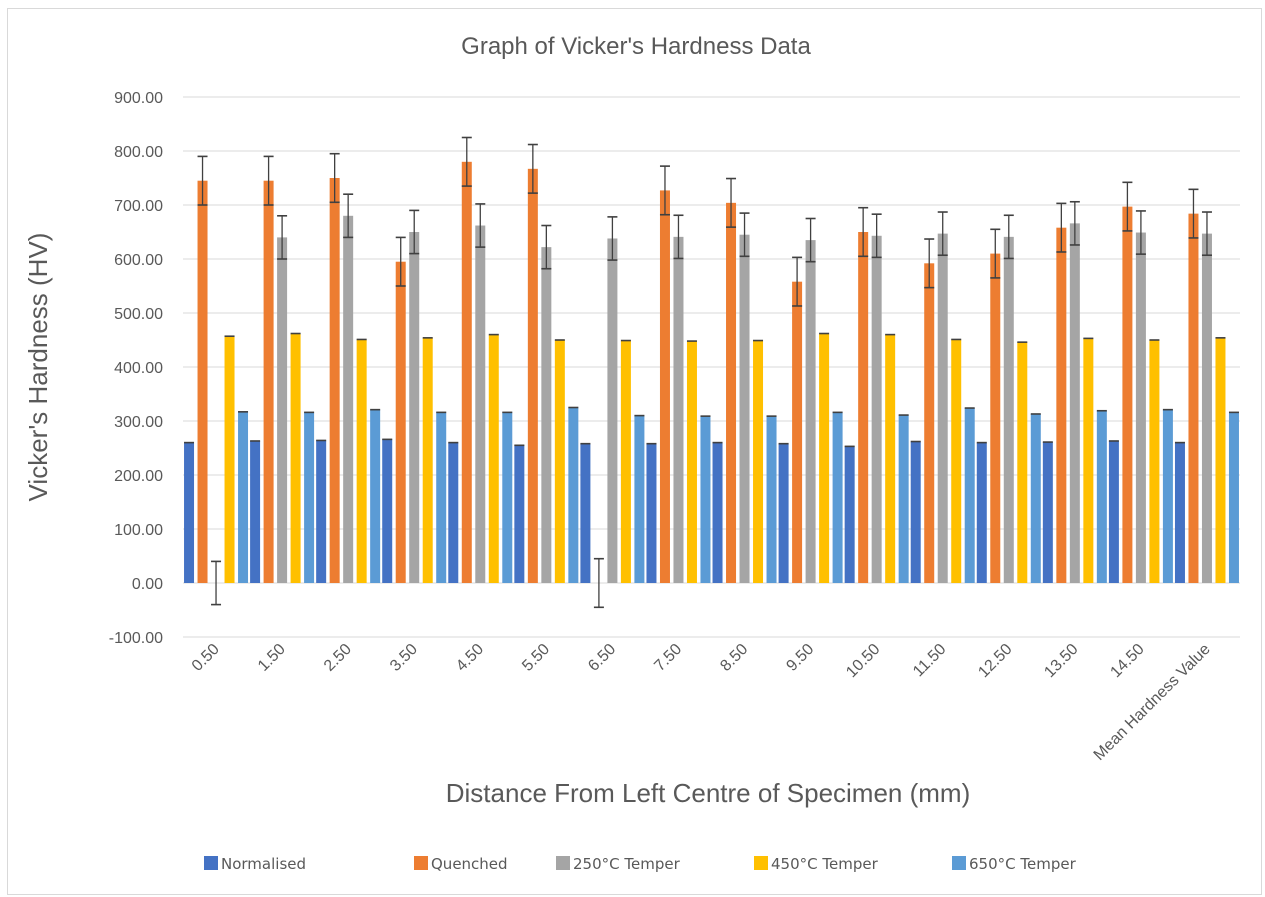  I want to click on y-tick-label: 500.00, so click(138, 314).